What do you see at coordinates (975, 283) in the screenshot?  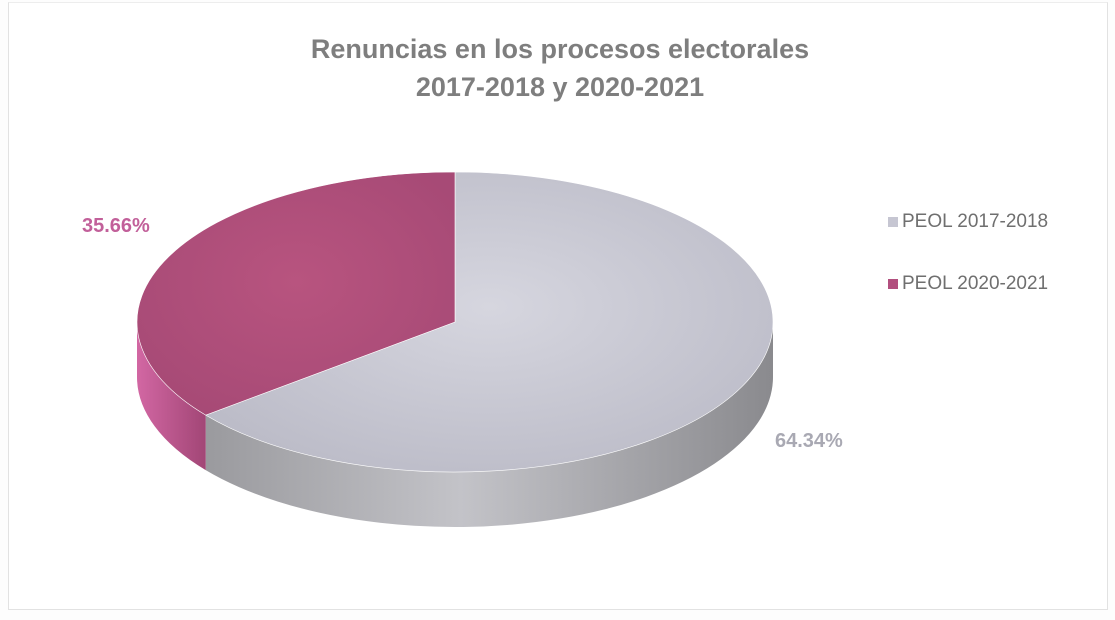 I see `legend-label: PEOL 2020-2021` at bounding box center [975, 283].